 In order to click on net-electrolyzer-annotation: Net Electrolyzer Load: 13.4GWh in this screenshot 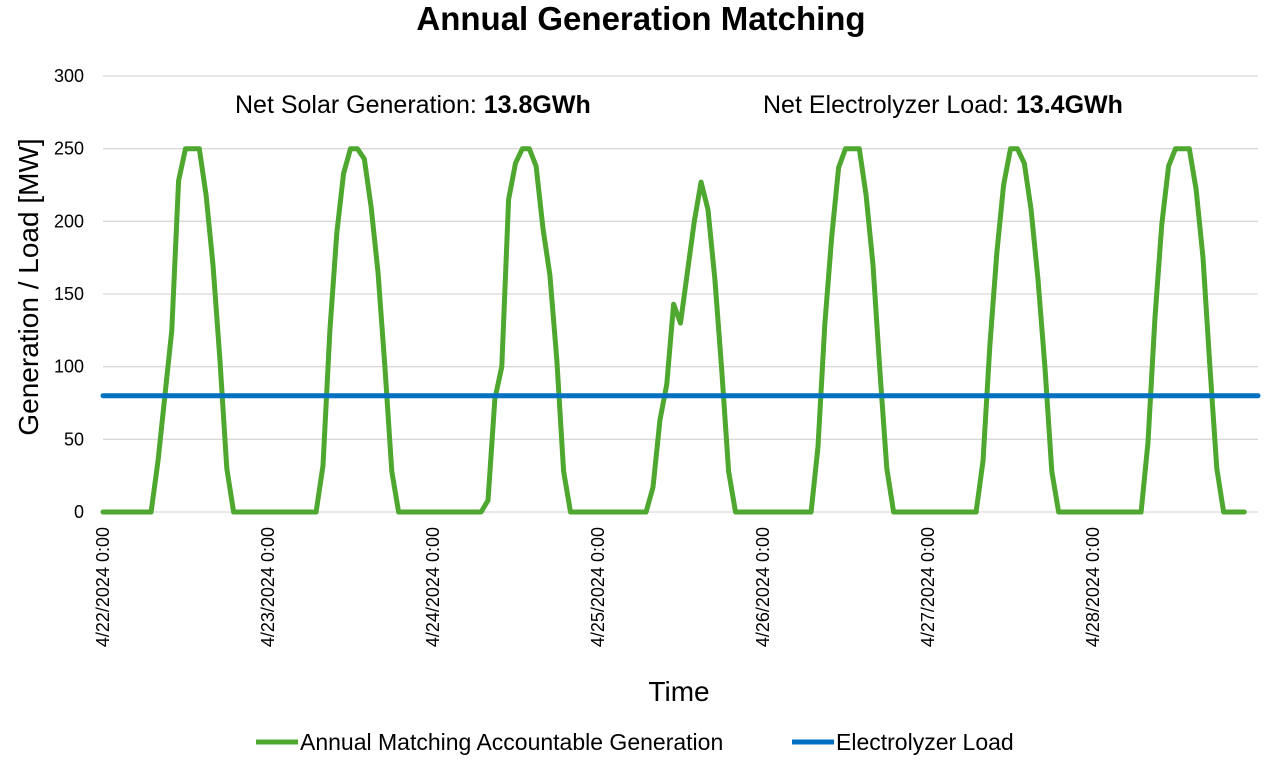, I will do `click(943, 105)`.